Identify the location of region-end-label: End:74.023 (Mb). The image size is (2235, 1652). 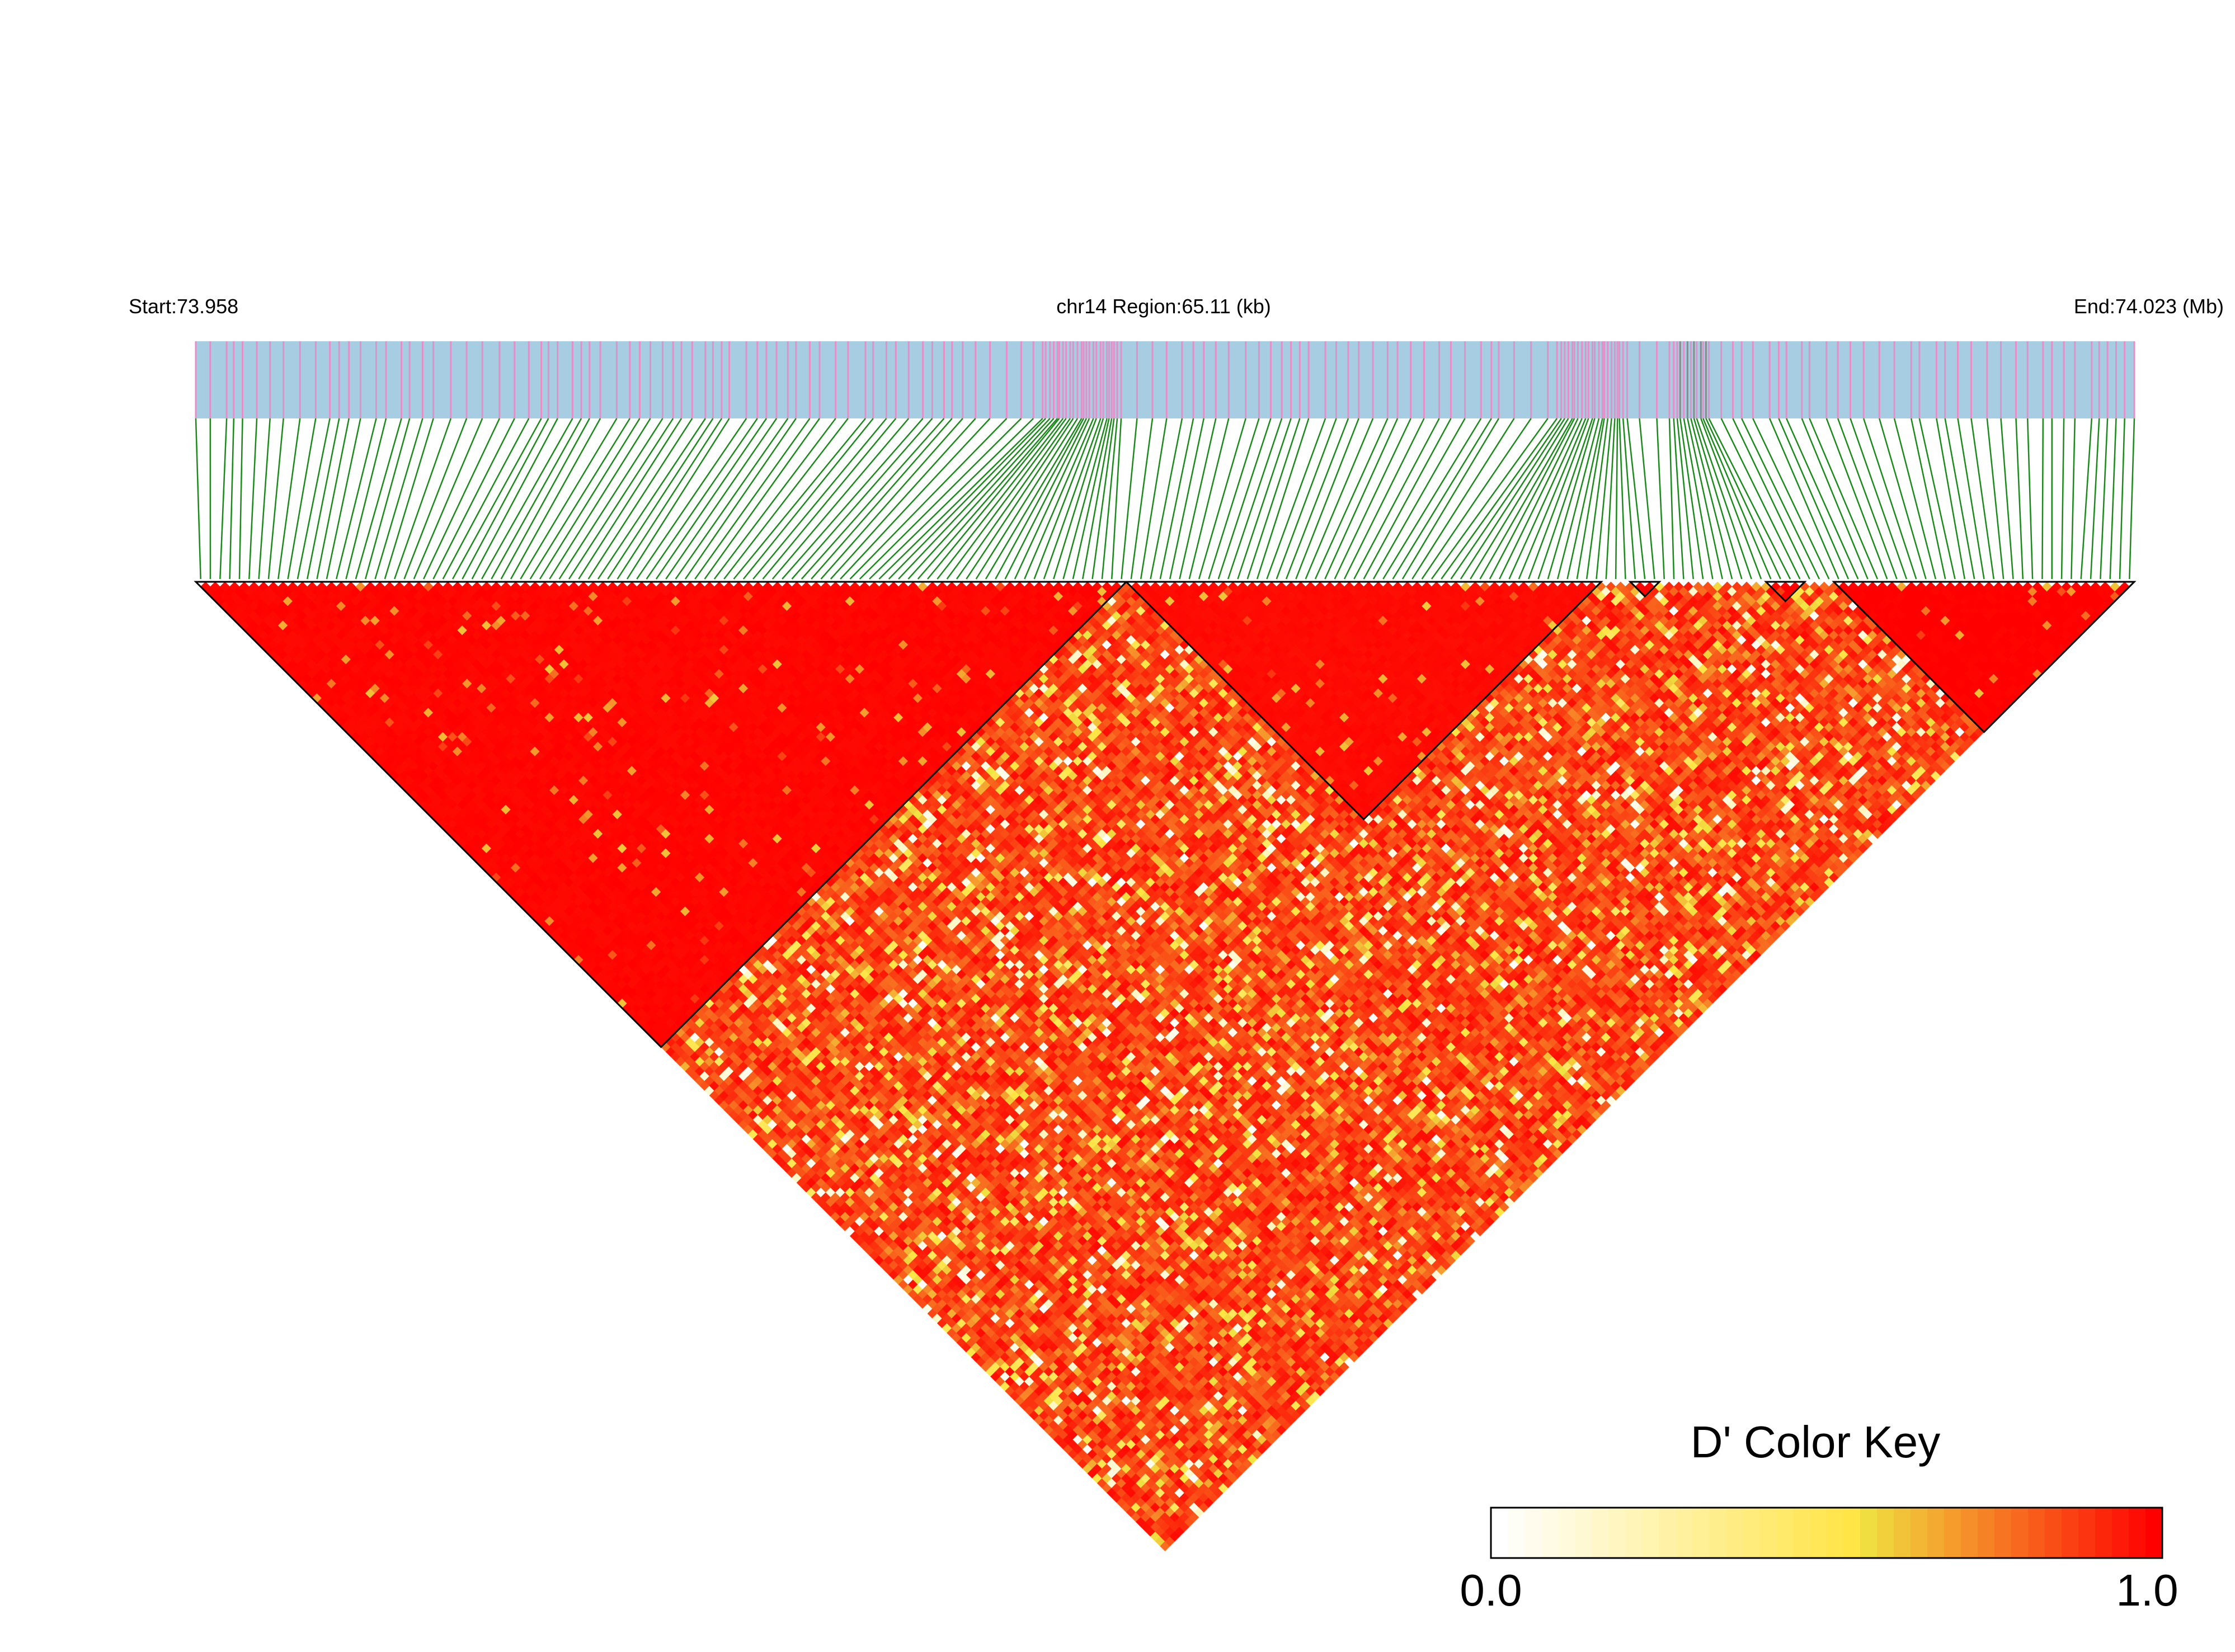
(2149, 306).